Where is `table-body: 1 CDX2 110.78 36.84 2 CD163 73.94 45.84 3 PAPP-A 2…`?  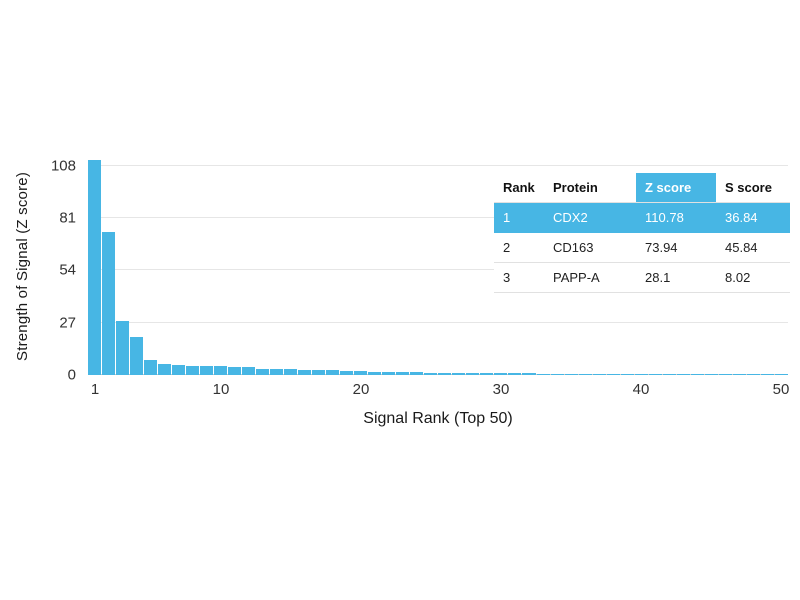
table-body: 1 CDX2 110.78 36.84 2 CD163 73.94 45.84 3 PAPP-A 2… is located at coordinates (642, 247).